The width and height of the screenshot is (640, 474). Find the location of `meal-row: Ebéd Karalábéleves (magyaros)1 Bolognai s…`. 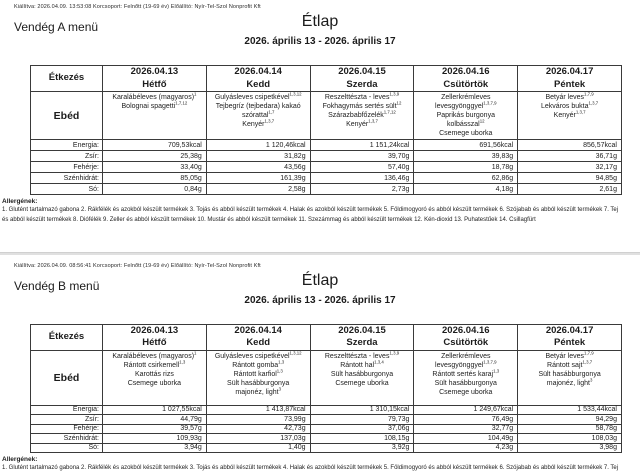

meal-row: Ebéd Karalábéleves (magyaros)1 Bolognai s… is located at coordinates (326, 115).